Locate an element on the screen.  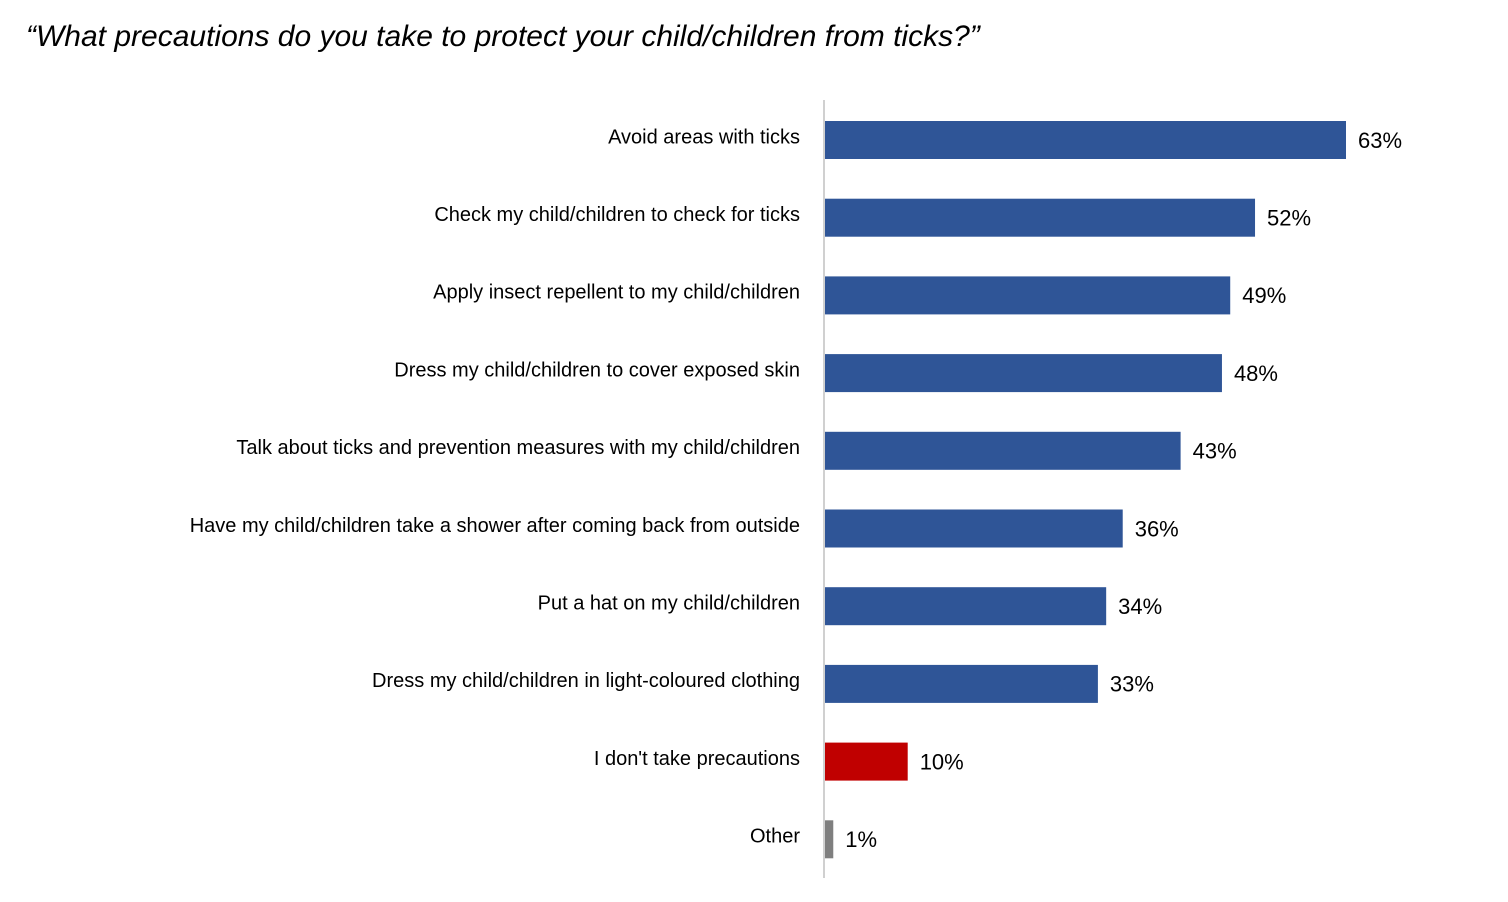
value-label: 63% is located at coordinates (1380, 140).